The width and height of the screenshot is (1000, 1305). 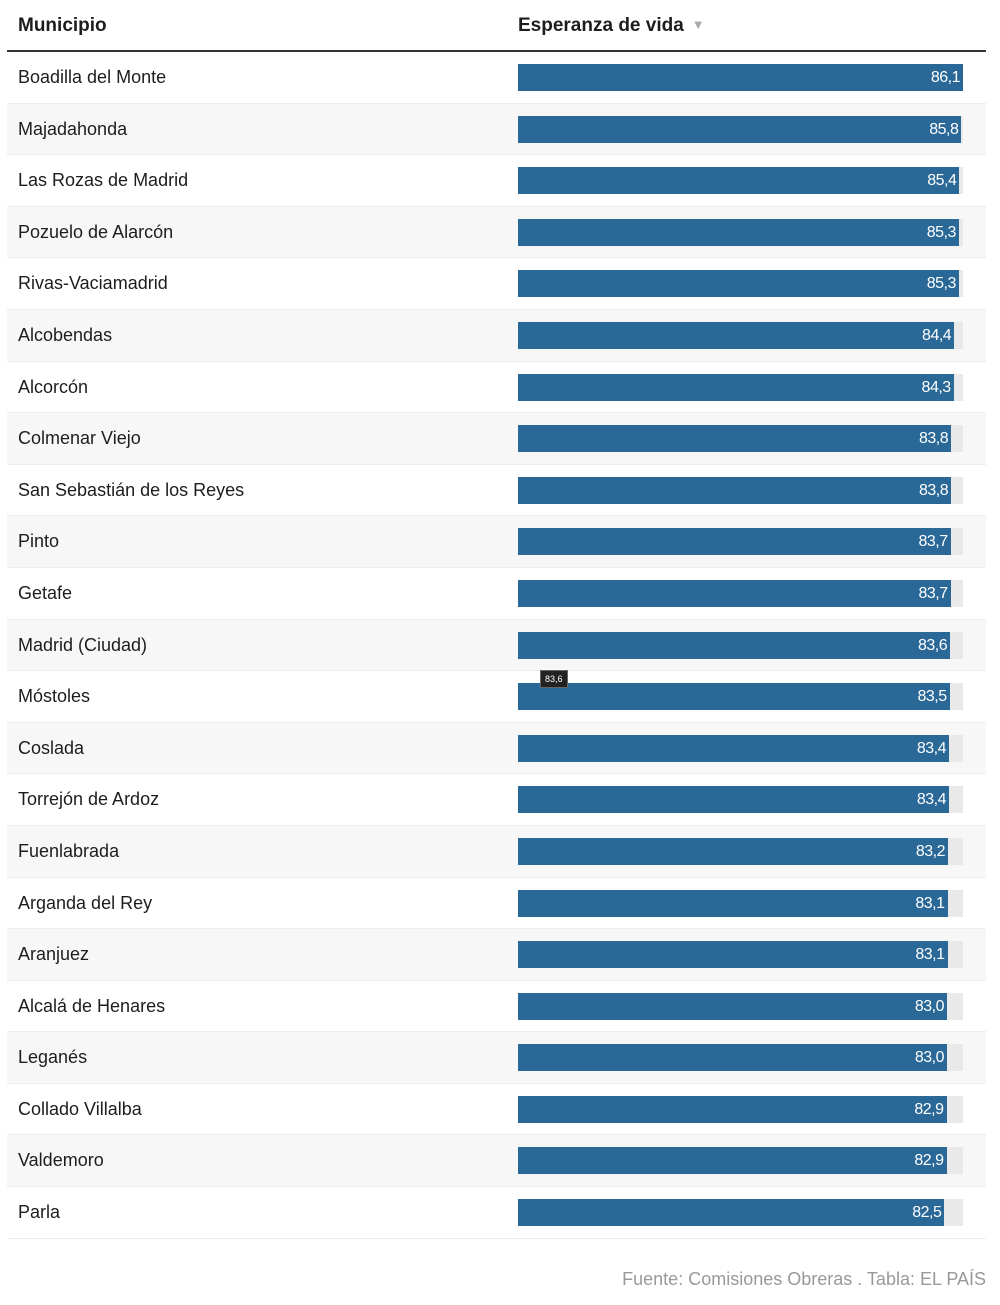 What do you see at coordinates (496, 645) in the screenshot?
I see `table-row: Madrid (Ciudad) 83,6` at bounding box center [496, 645].